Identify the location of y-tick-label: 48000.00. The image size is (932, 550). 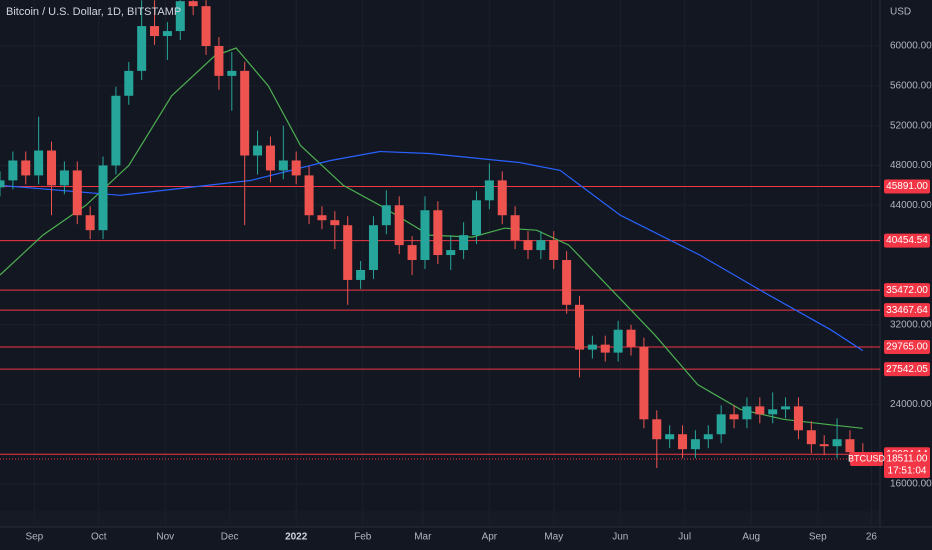
(911, 165).